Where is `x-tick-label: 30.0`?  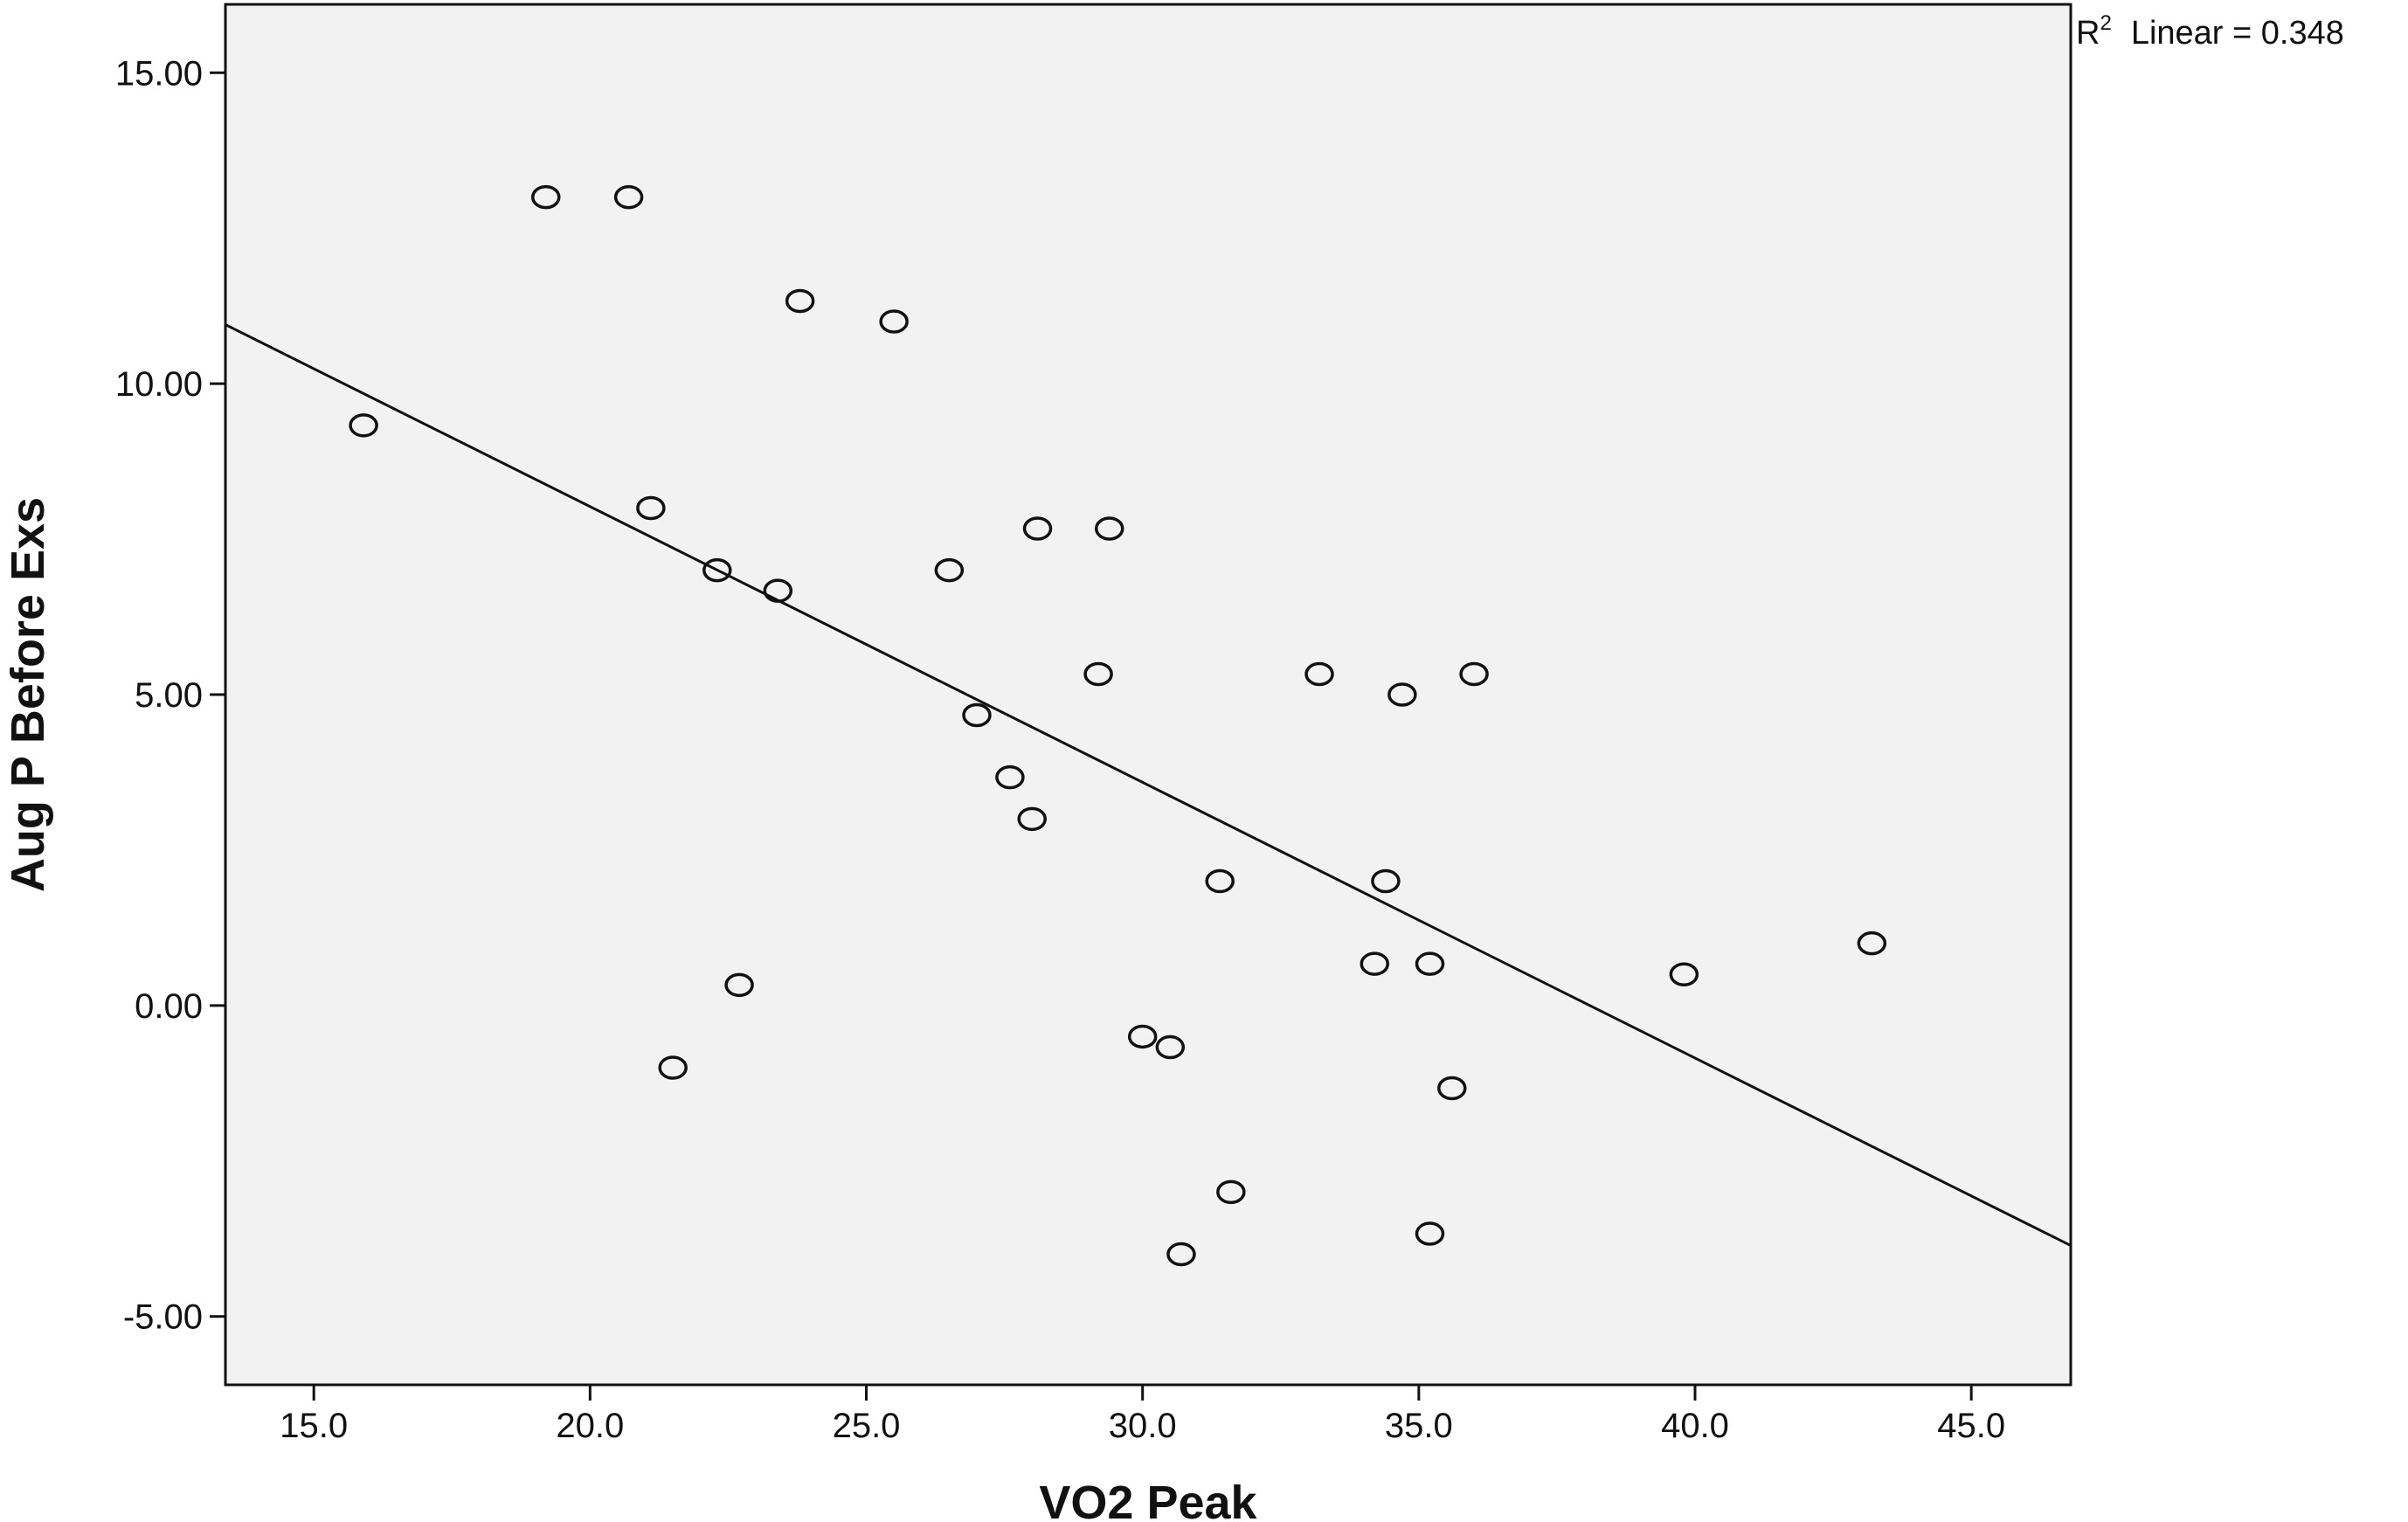 x-tick-label: 30.0 is located at coordinates (1143, 1426).